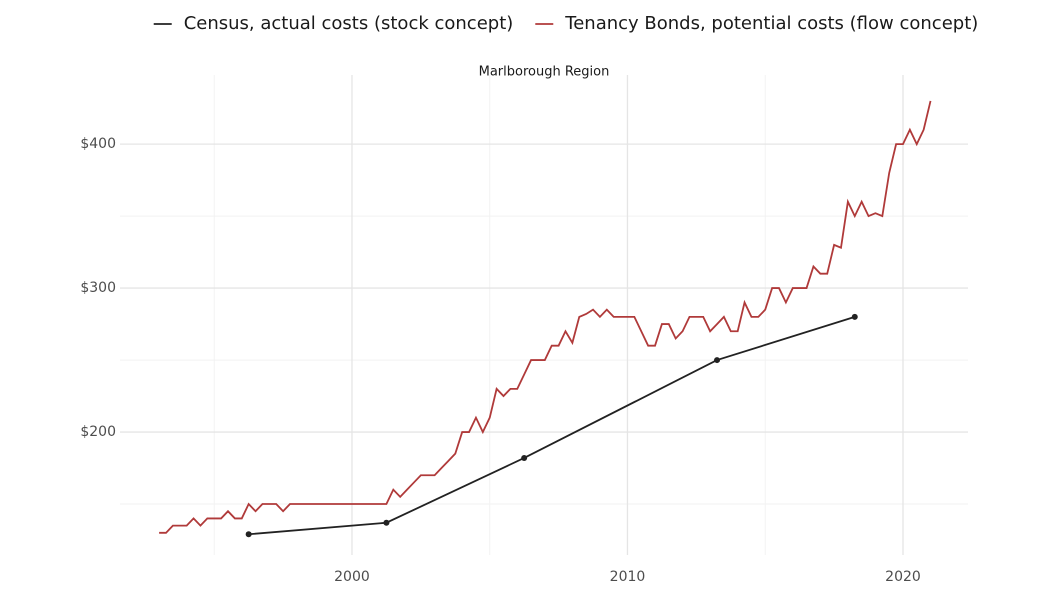 Image resolution: width=1050 pixels, height=591 pixels. What do you see at coordinates (98, 288) in the screenshot?
I see `y-tick-label: $300` at bounding box center [98, 288].